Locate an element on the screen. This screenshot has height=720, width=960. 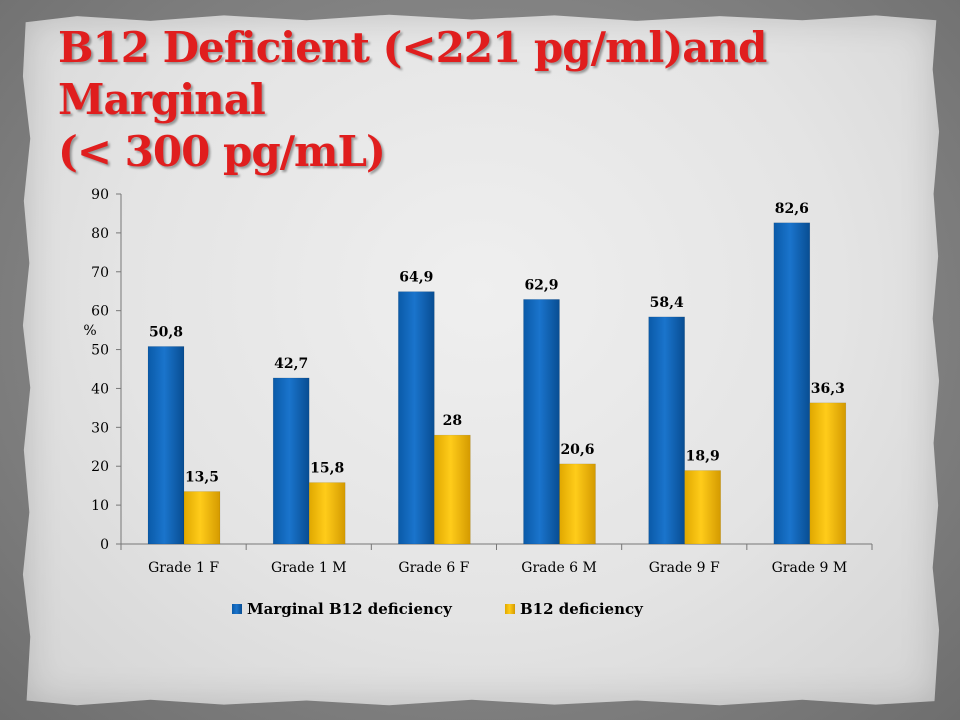
y-tick-label: 90 is located at coordinates (100, 195).